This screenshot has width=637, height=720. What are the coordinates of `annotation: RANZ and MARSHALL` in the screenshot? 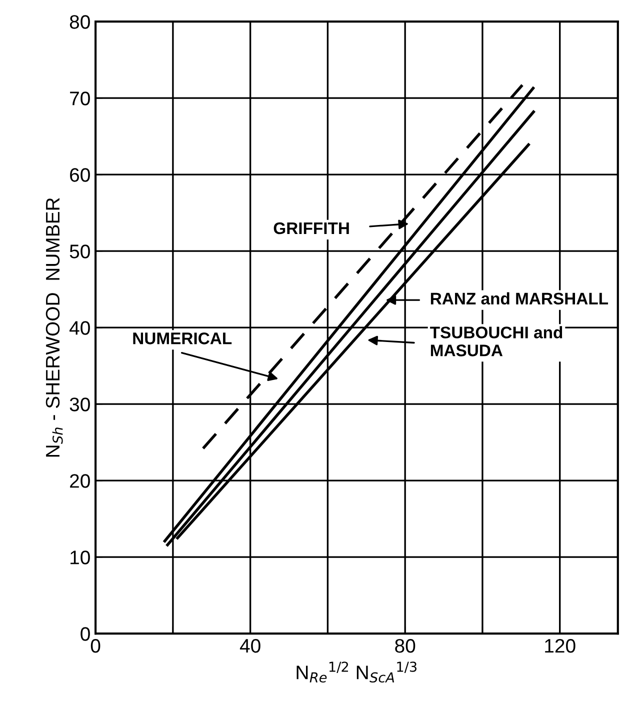 It's located at (519, 298).